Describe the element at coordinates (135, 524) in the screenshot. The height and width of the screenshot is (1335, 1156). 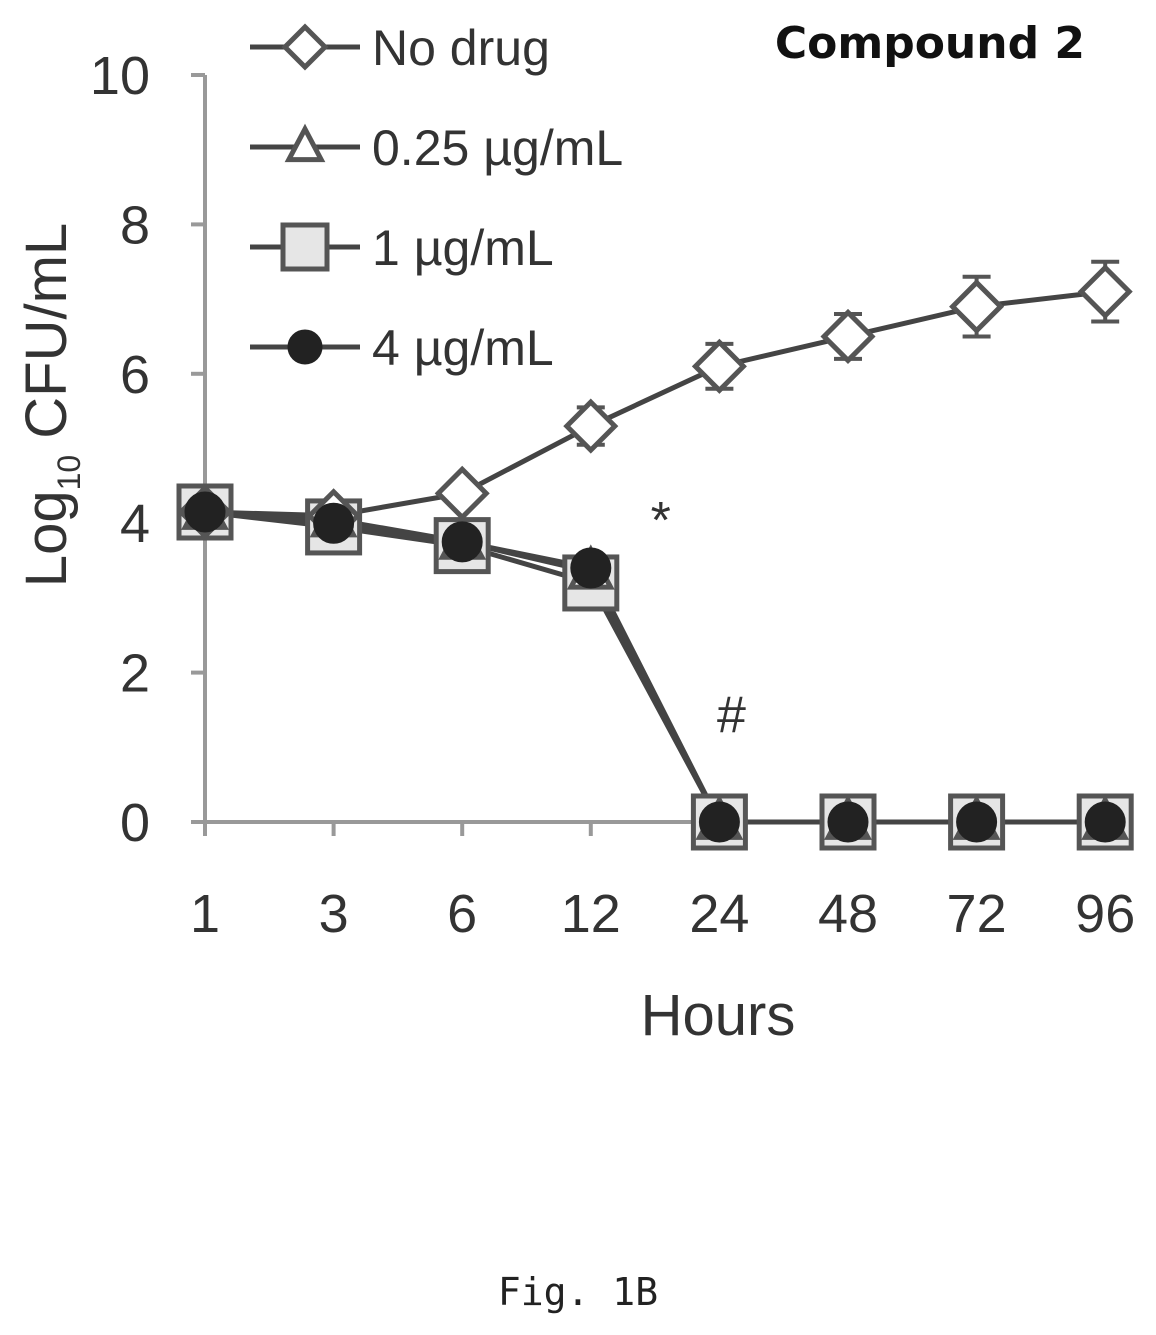
I see `y-tick-label: 4` at that location.